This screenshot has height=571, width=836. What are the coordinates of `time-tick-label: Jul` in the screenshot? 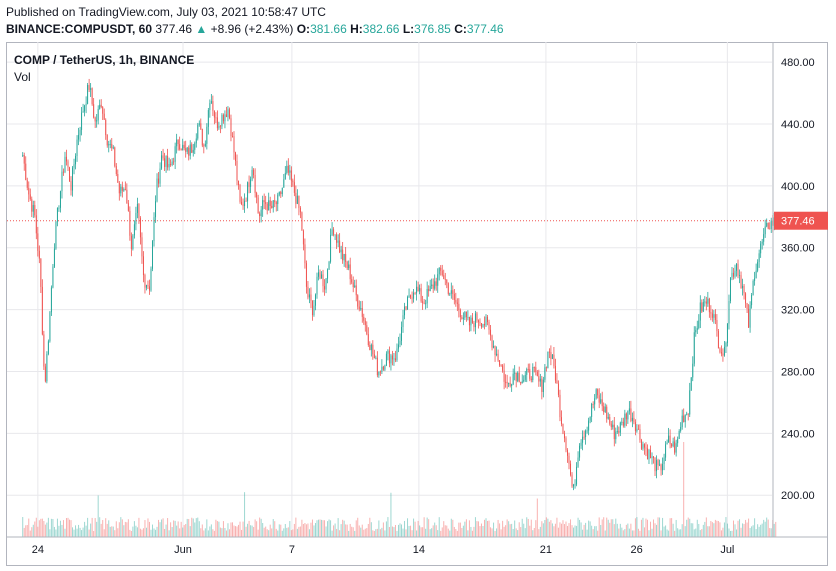 It's located at (727, 550).